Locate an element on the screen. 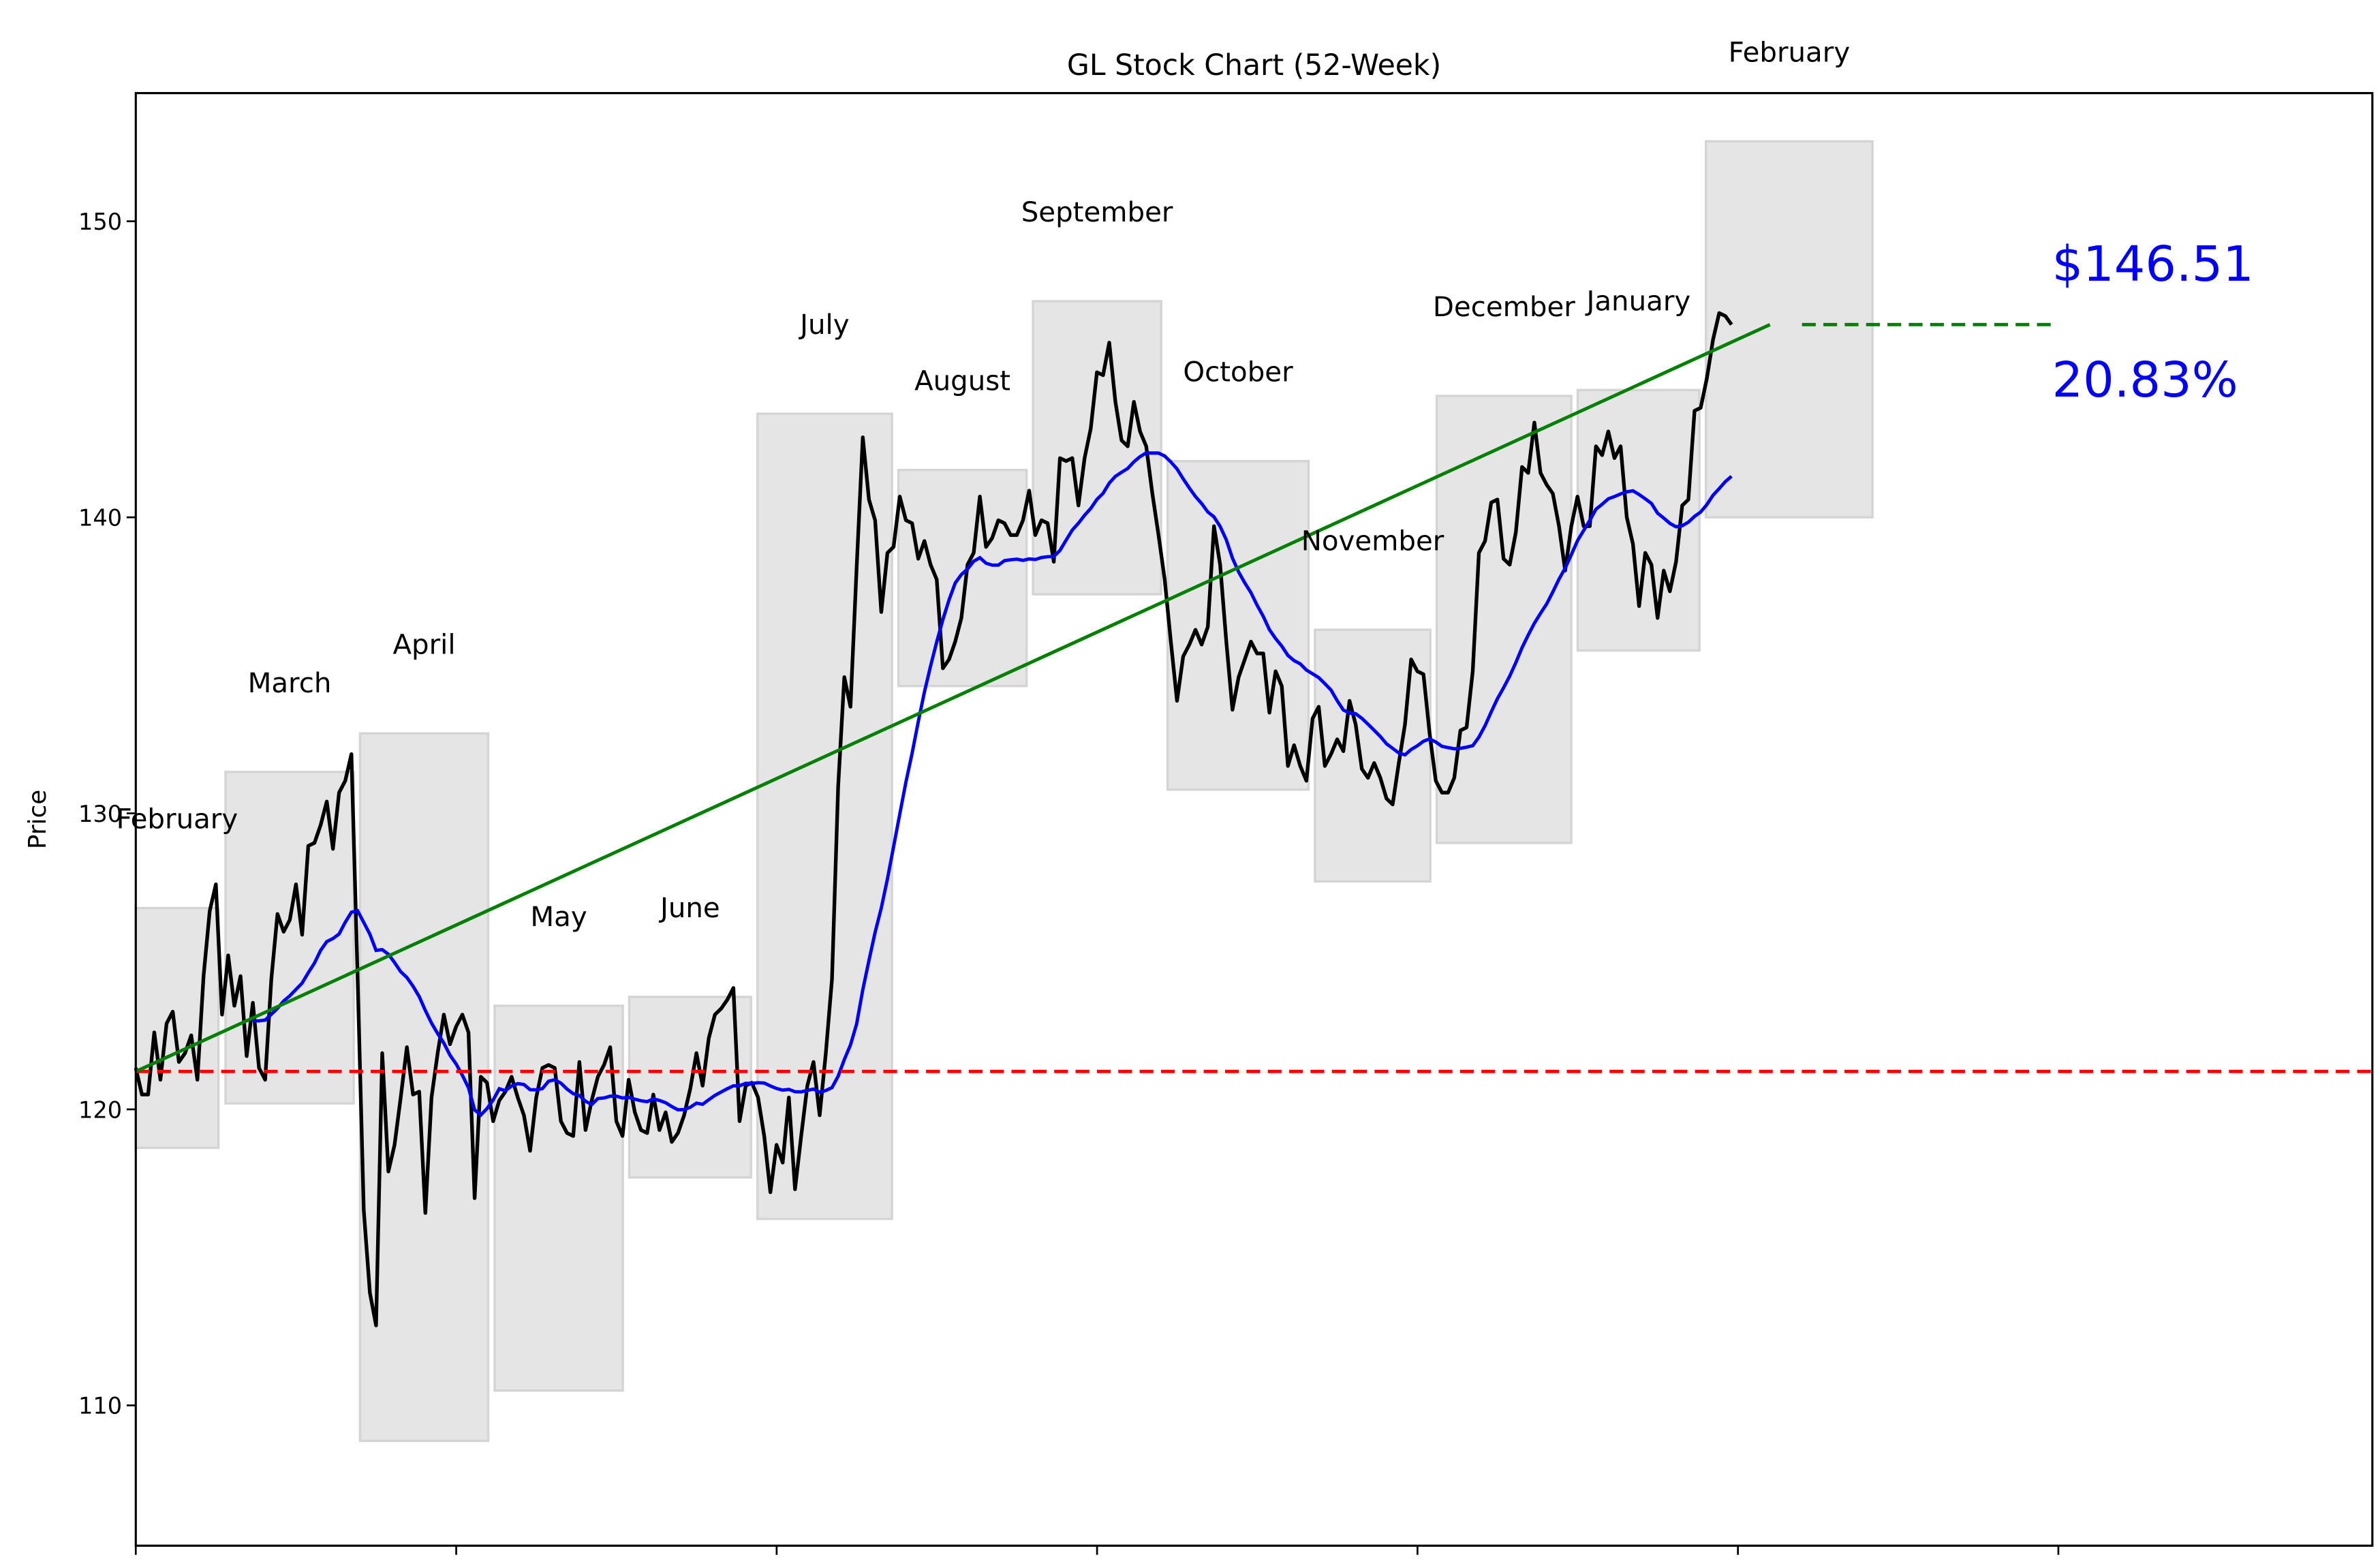  y-tick-label: 140 is located at coordinates (100, 518).